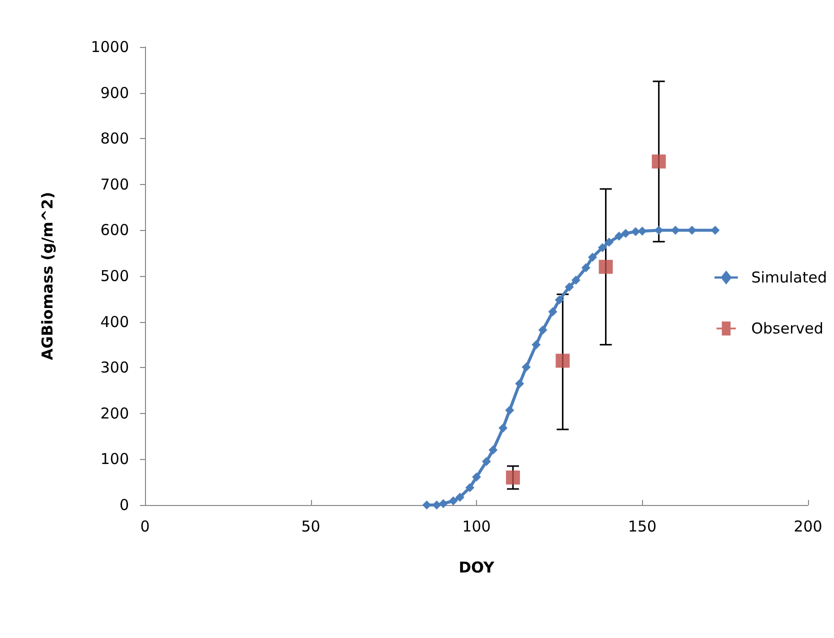  I want to click on x-tick-label: 100, so click(476, 527).